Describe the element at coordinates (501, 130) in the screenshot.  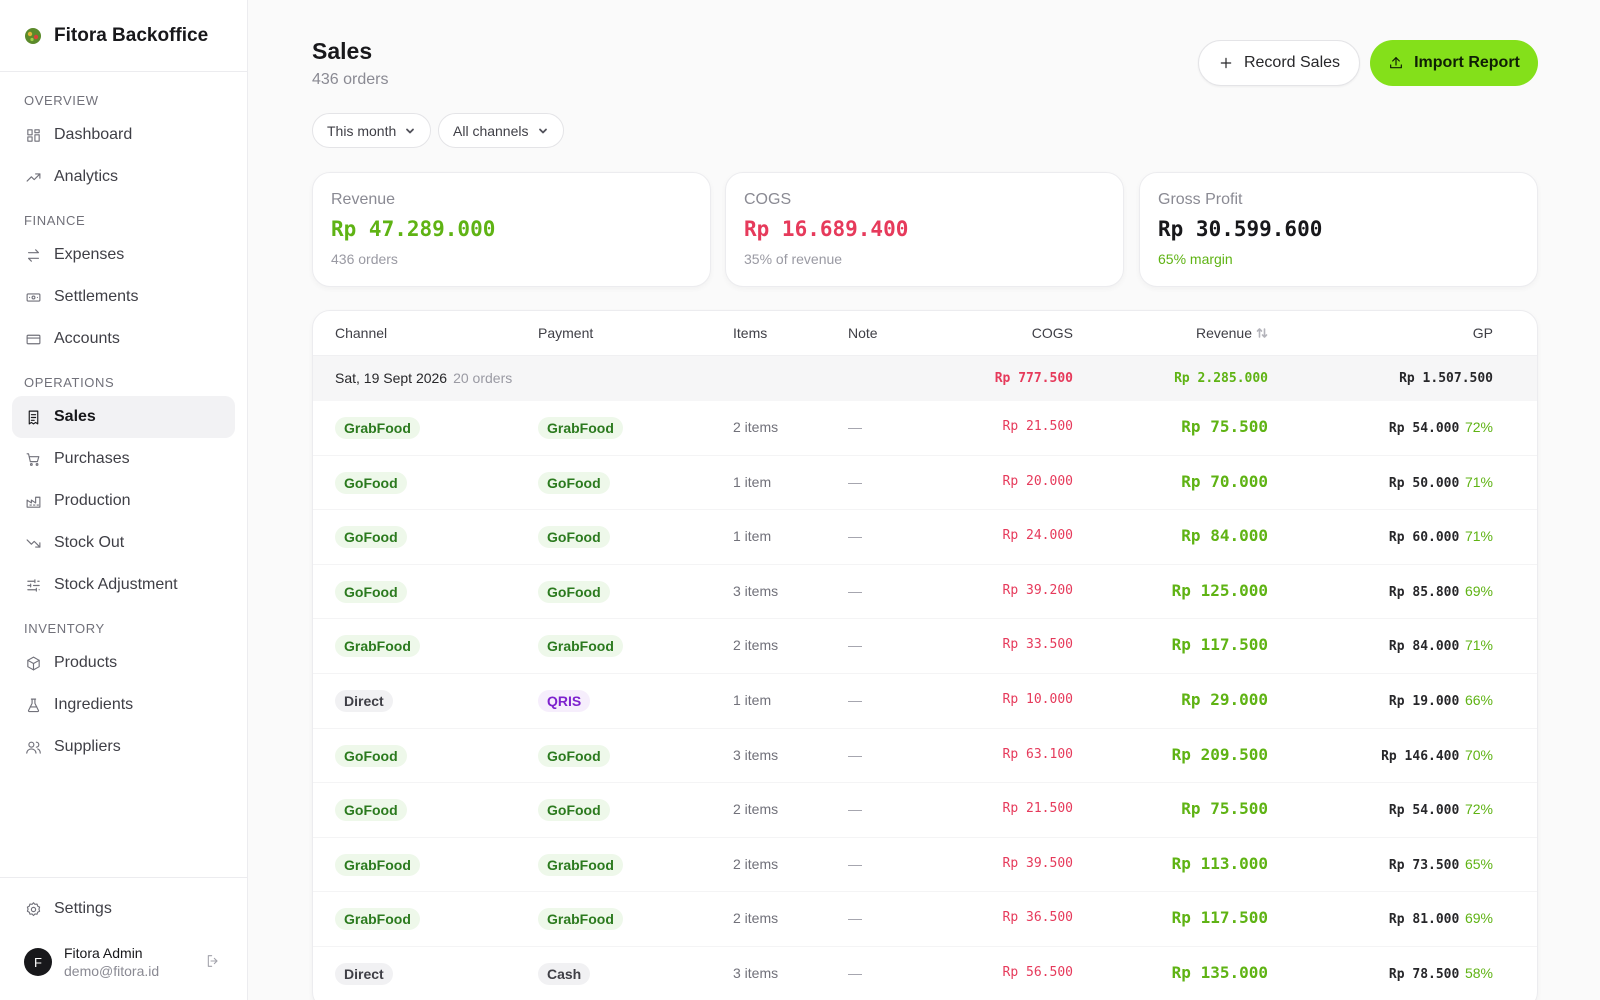
I see `channel-filter: All channels` at that location.